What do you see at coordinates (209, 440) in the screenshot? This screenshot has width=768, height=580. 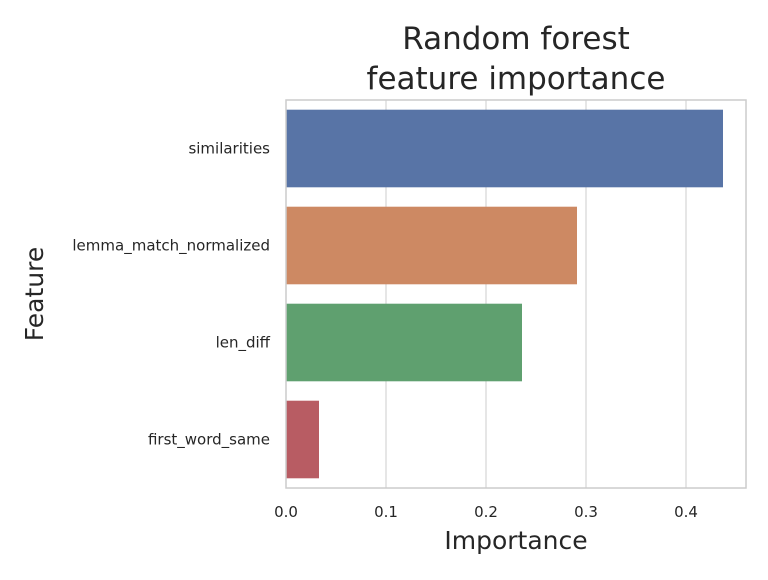 I see `y-tick-label: first_word_same` at bounding box center [209, 440].